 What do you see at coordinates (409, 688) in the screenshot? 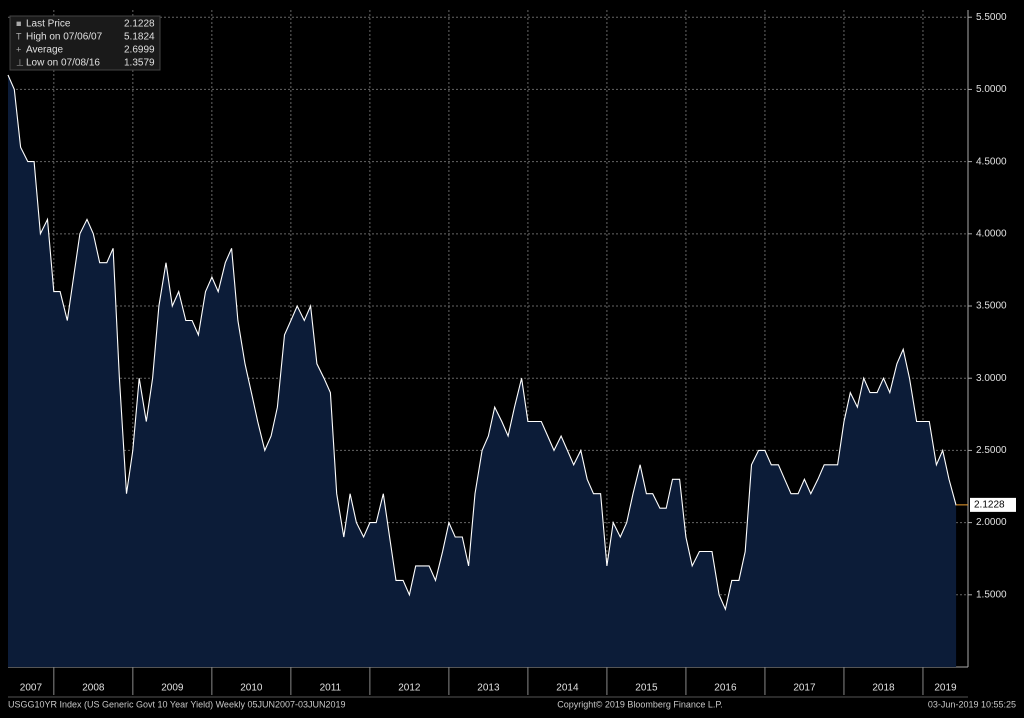
I see `x-tick-label: 2012` at bounding box center [409, 688].